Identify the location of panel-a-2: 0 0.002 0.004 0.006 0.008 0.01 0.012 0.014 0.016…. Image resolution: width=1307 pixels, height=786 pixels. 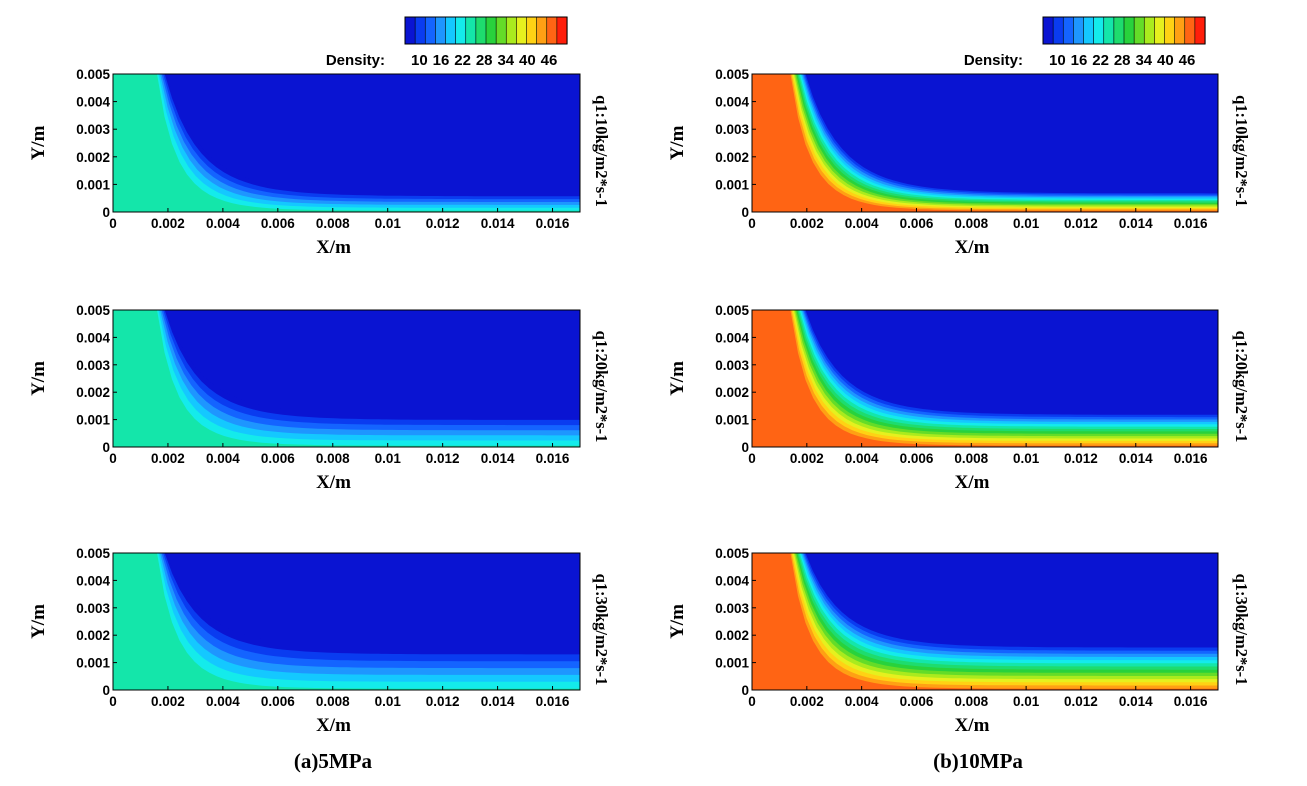
(319, 398).